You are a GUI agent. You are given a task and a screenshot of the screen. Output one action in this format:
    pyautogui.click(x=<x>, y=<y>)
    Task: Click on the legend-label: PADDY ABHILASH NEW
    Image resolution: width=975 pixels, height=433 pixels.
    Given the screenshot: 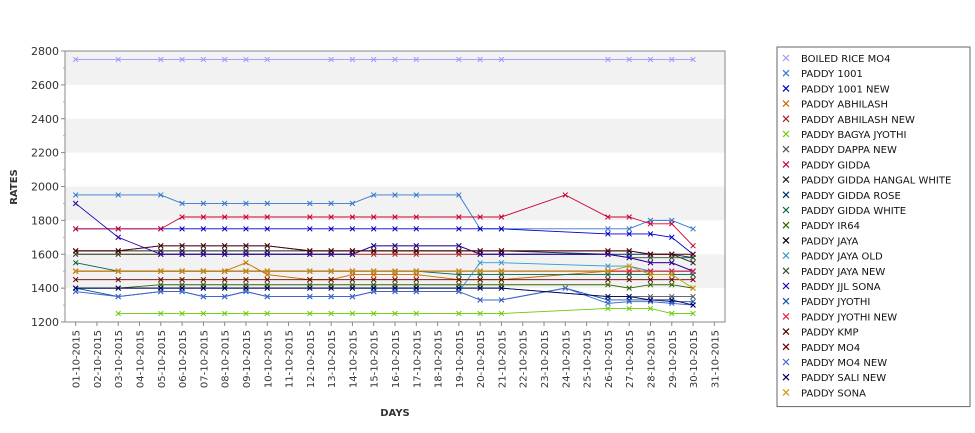 What is the action you would take?
    pyautogui.click(x=858, y=120)
    